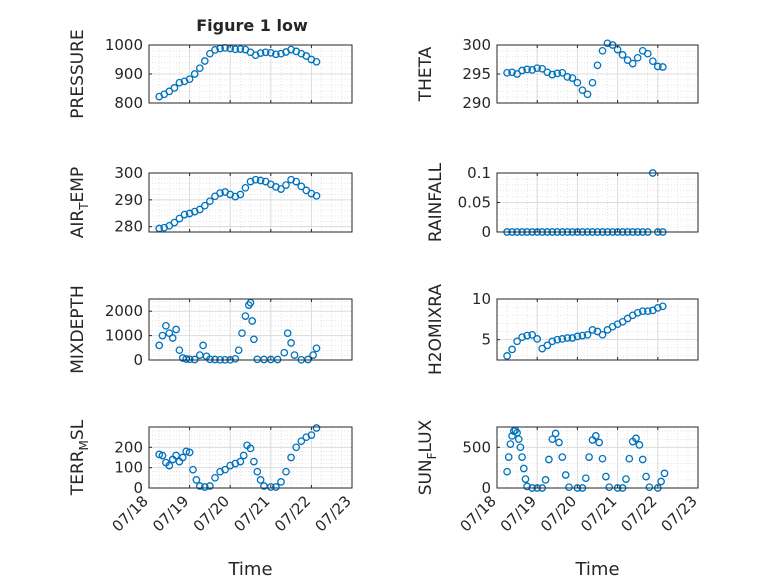 The height and width of the screenshot is (583, 778). I want to click on airtemp-y-axis-label-rest: EMP, so click(78, 185).